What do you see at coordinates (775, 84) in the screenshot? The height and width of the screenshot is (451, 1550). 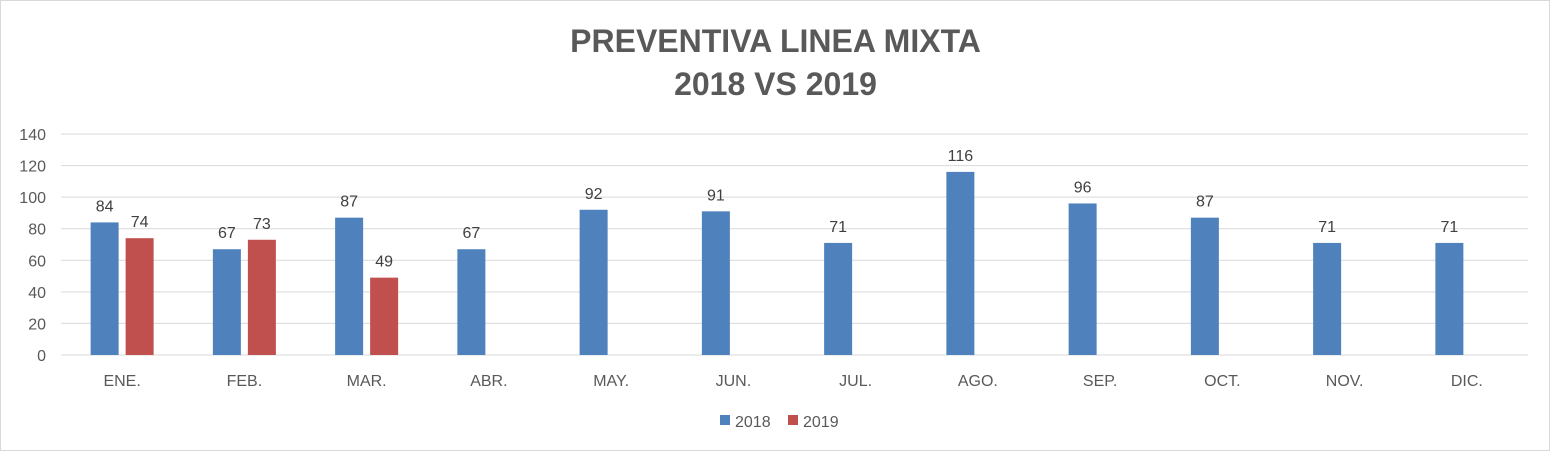 I see `chart-title-line-2: 2018 VS 2019` at bounding box center [775, 84].